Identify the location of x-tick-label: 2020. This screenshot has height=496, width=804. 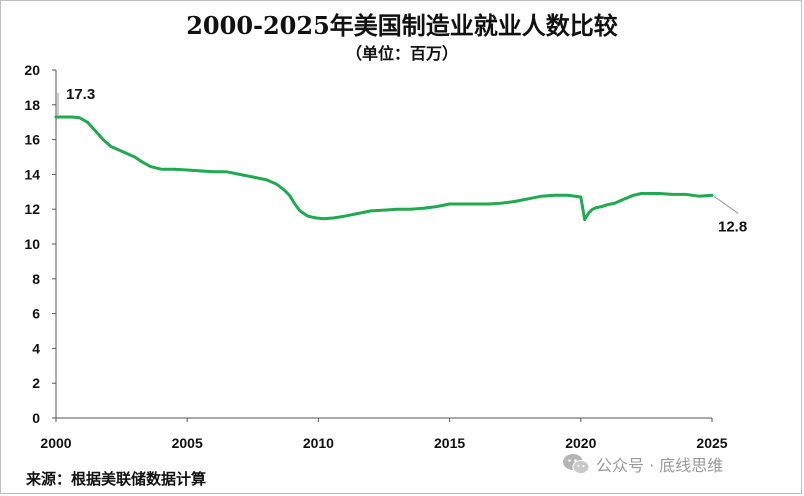
(580, 443).